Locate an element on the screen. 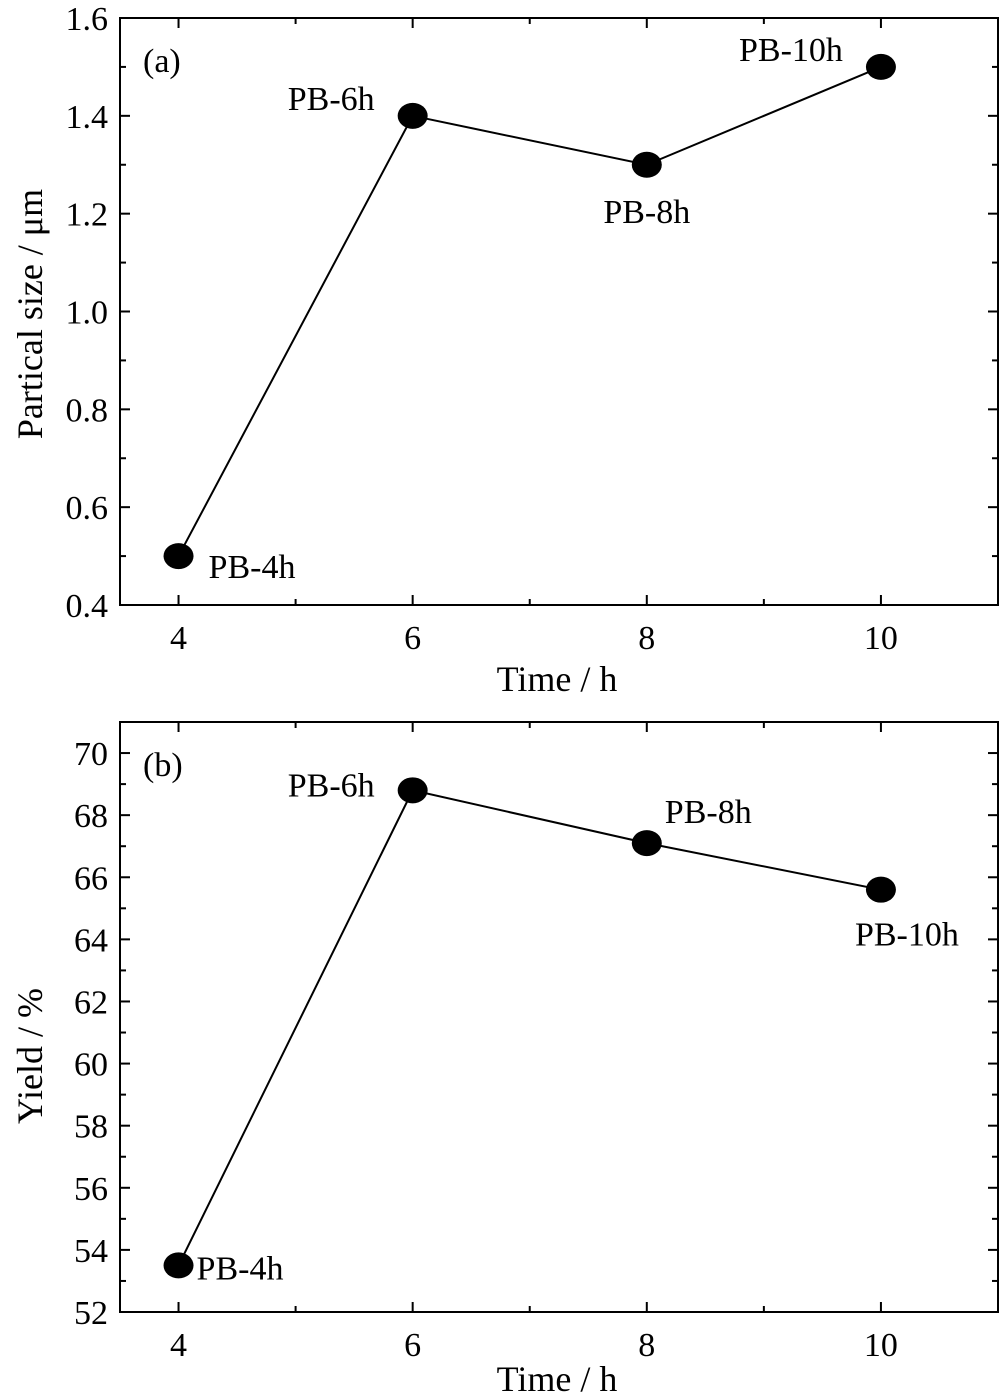 The image size is (1000, 1396). x-tick-label-a: 10 is located at coordinates (881, 638).